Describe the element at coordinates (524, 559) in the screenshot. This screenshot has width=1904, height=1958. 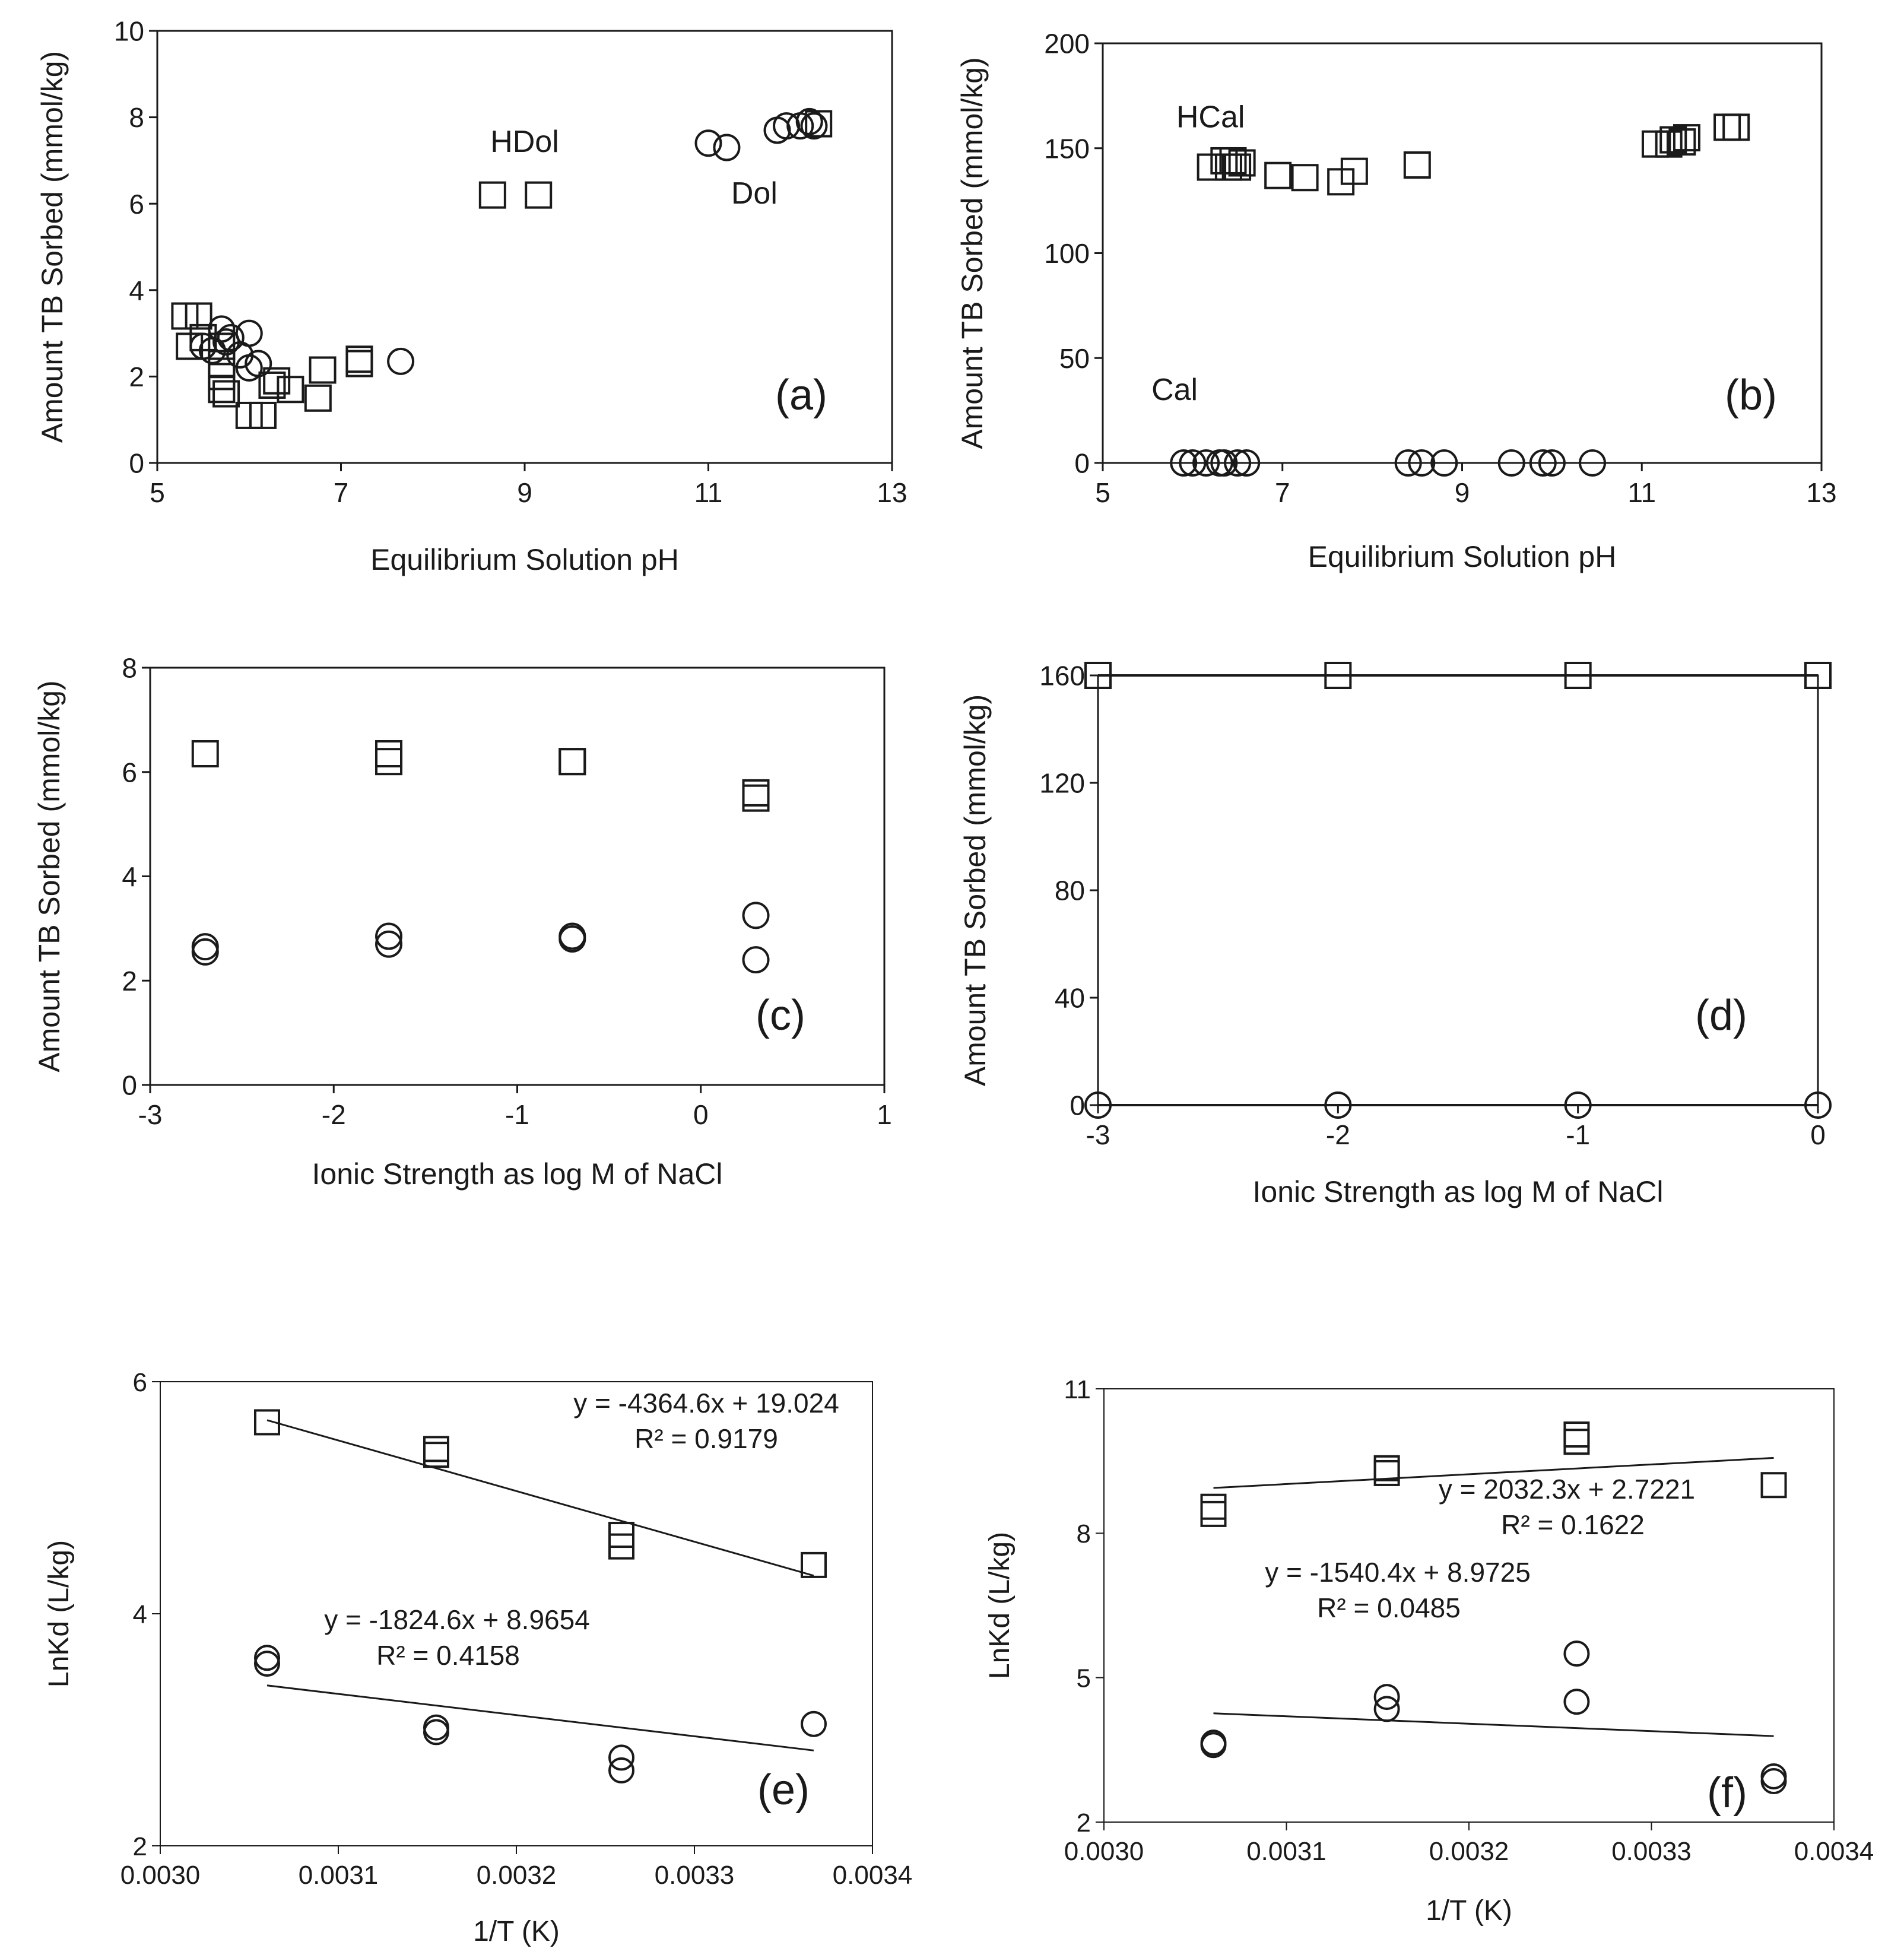
I see `panel-a-x-axis-label: Equilibrium Solution pH` at that location.